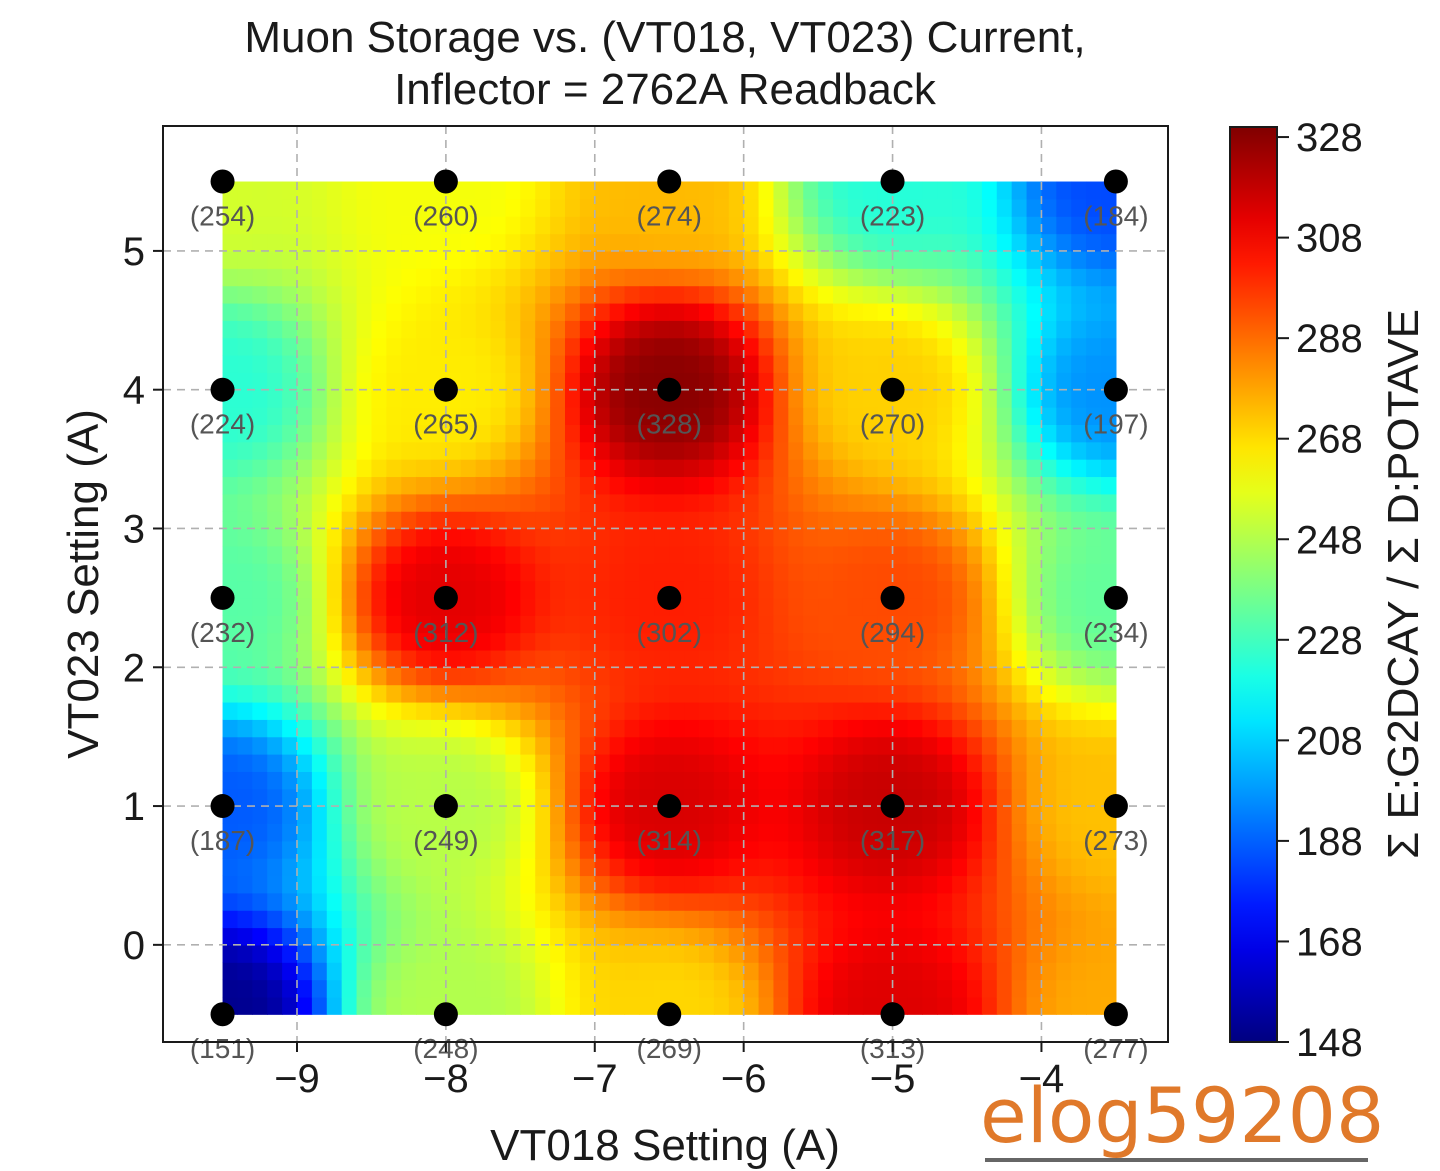 Image resolution: width=1440 pixels, height=1171 pixels. Describe the element at coordinates (892, 216) in the screenshot. I see `data-point-label: (223)` at that location.